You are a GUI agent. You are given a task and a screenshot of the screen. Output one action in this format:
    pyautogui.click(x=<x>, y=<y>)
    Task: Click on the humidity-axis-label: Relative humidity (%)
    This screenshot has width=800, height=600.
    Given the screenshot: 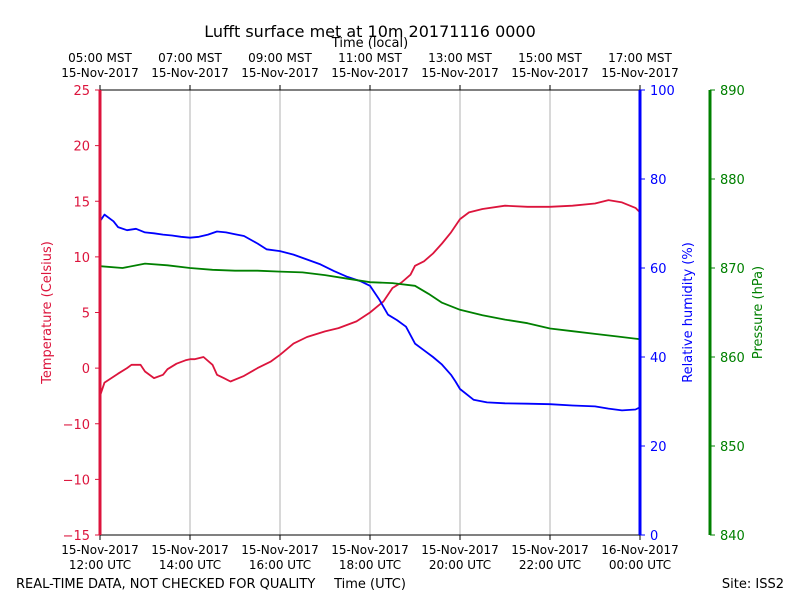 What is the action you would take?
    pyautogui.click(x=688, y=312)
    